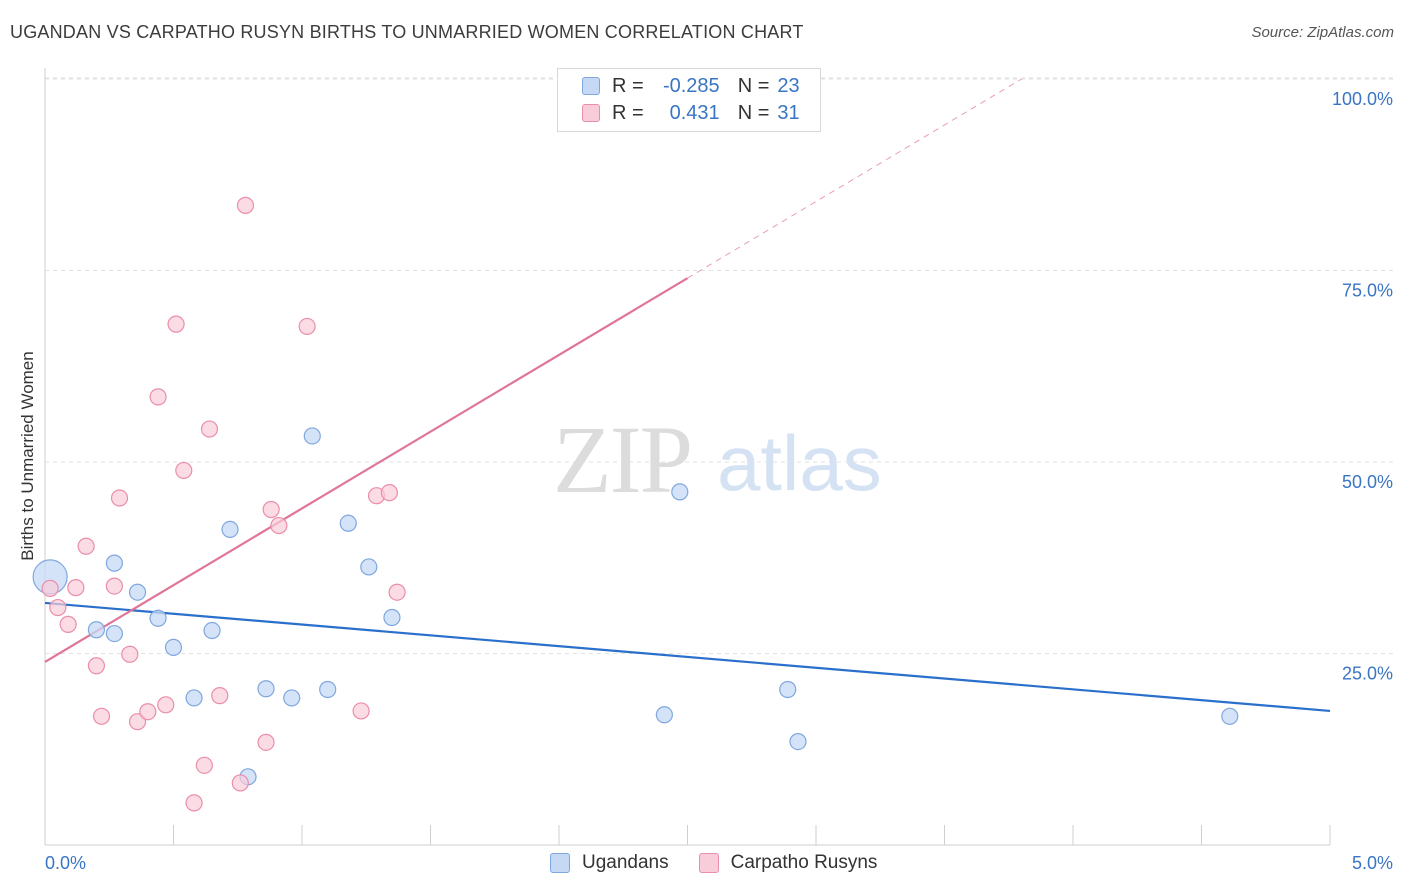 The height and width of the screenshot is (892, 1406). Describe the element at coordinates (591, 86) in the screenshot. I see `legend-swatch-ugandans` at that location.